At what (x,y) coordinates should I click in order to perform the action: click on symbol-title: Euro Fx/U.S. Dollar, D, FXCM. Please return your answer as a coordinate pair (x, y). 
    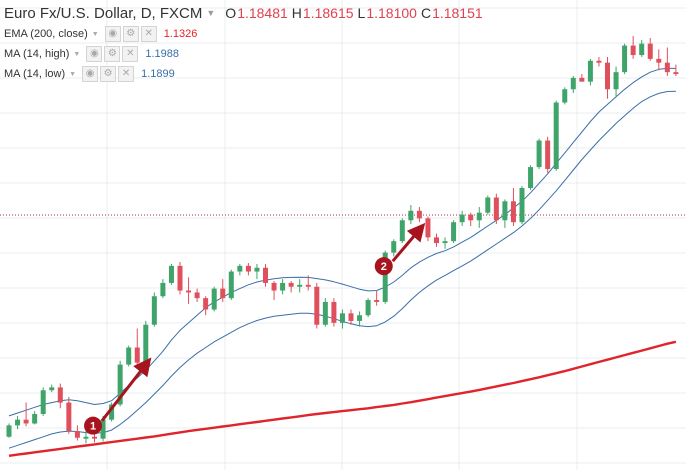
    Looking at the image, I should click on (103, 13).